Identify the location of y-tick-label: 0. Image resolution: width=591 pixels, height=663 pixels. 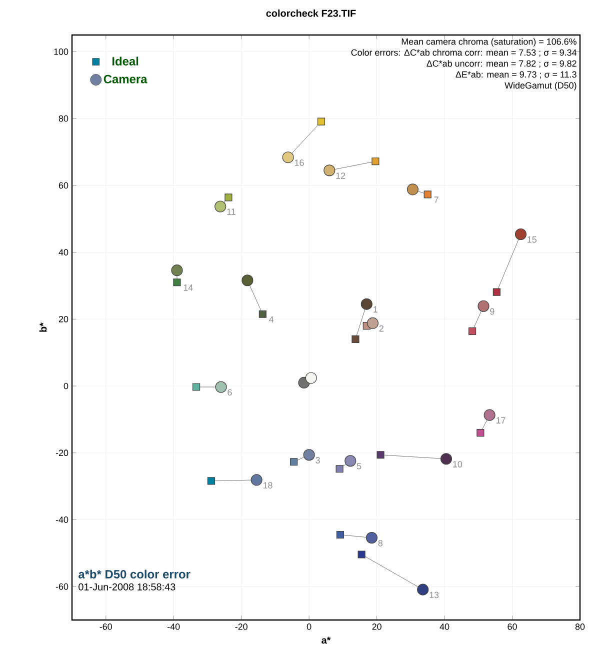
(66, 386).